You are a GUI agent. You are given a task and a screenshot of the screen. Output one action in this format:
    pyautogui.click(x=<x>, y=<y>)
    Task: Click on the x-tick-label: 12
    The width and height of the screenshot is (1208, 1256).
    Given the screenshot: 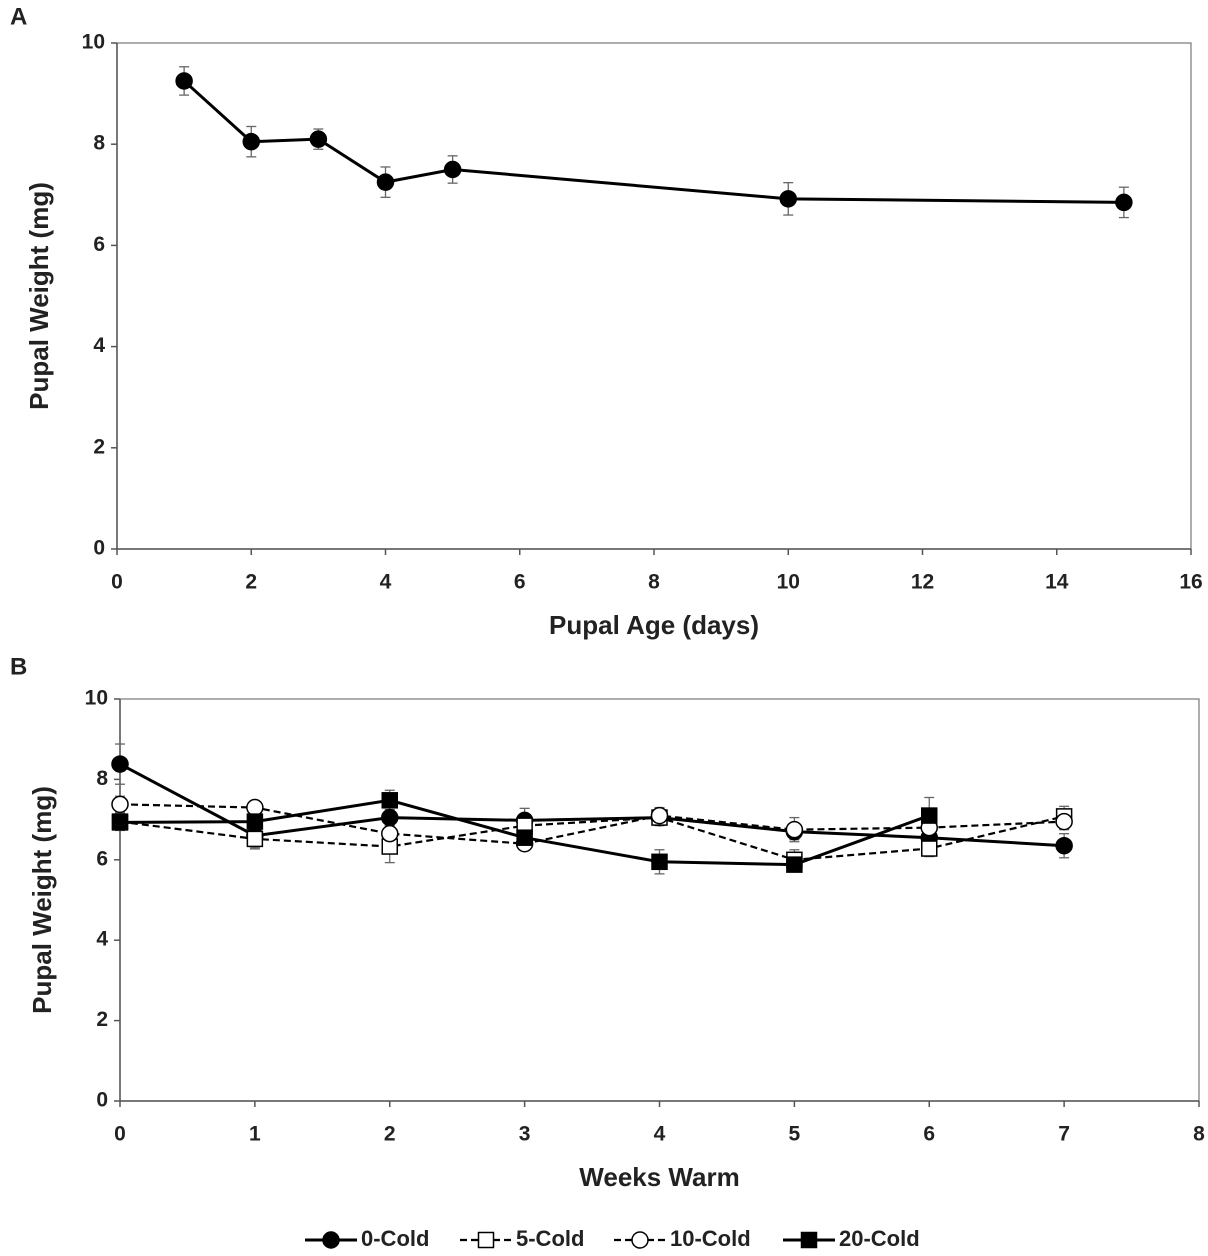 What is the action you would take?
    pyautogui.click(x=922, y=582)
    